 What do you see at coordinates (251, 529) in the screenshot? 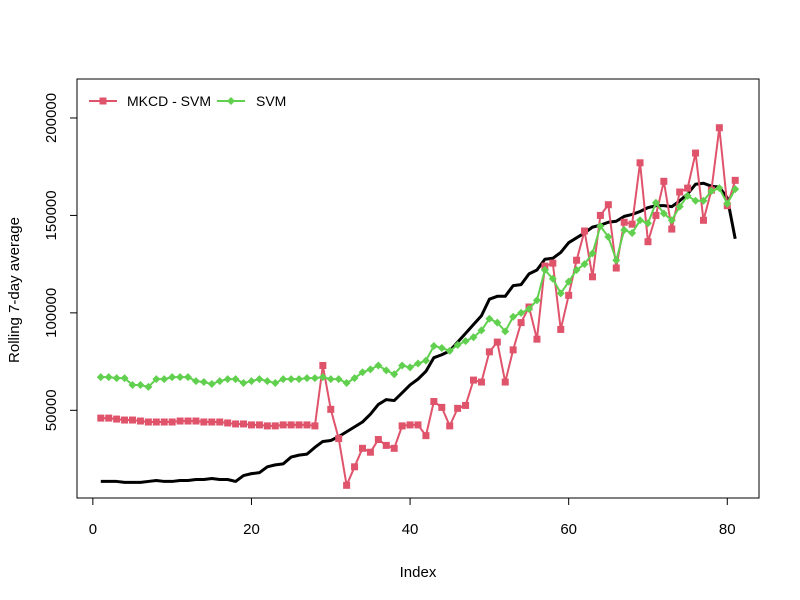
I see `x-tick-label: 20` at bounding box center [251, 529].